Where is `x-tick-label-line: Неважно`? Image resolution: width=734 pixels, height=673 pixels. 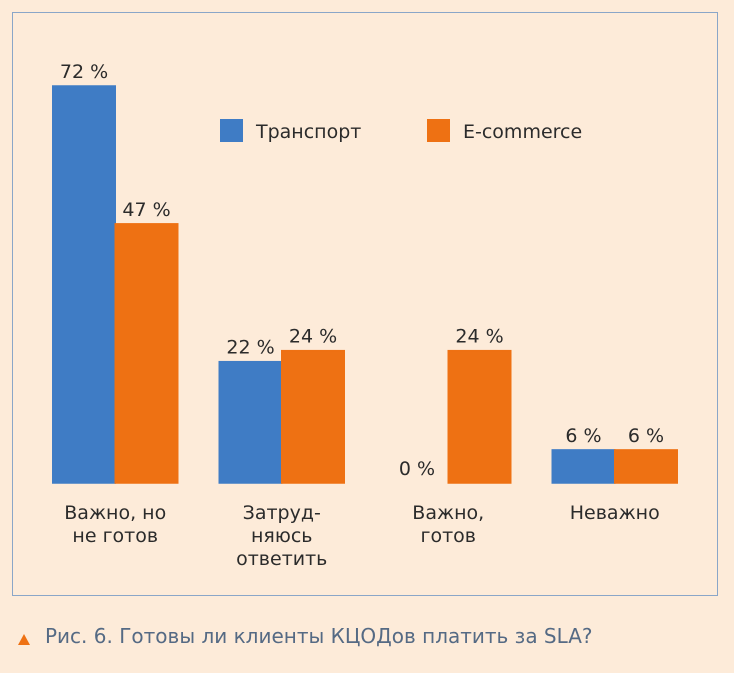 x-tick-label-line: Неважно is located at coordinates (615, 513).